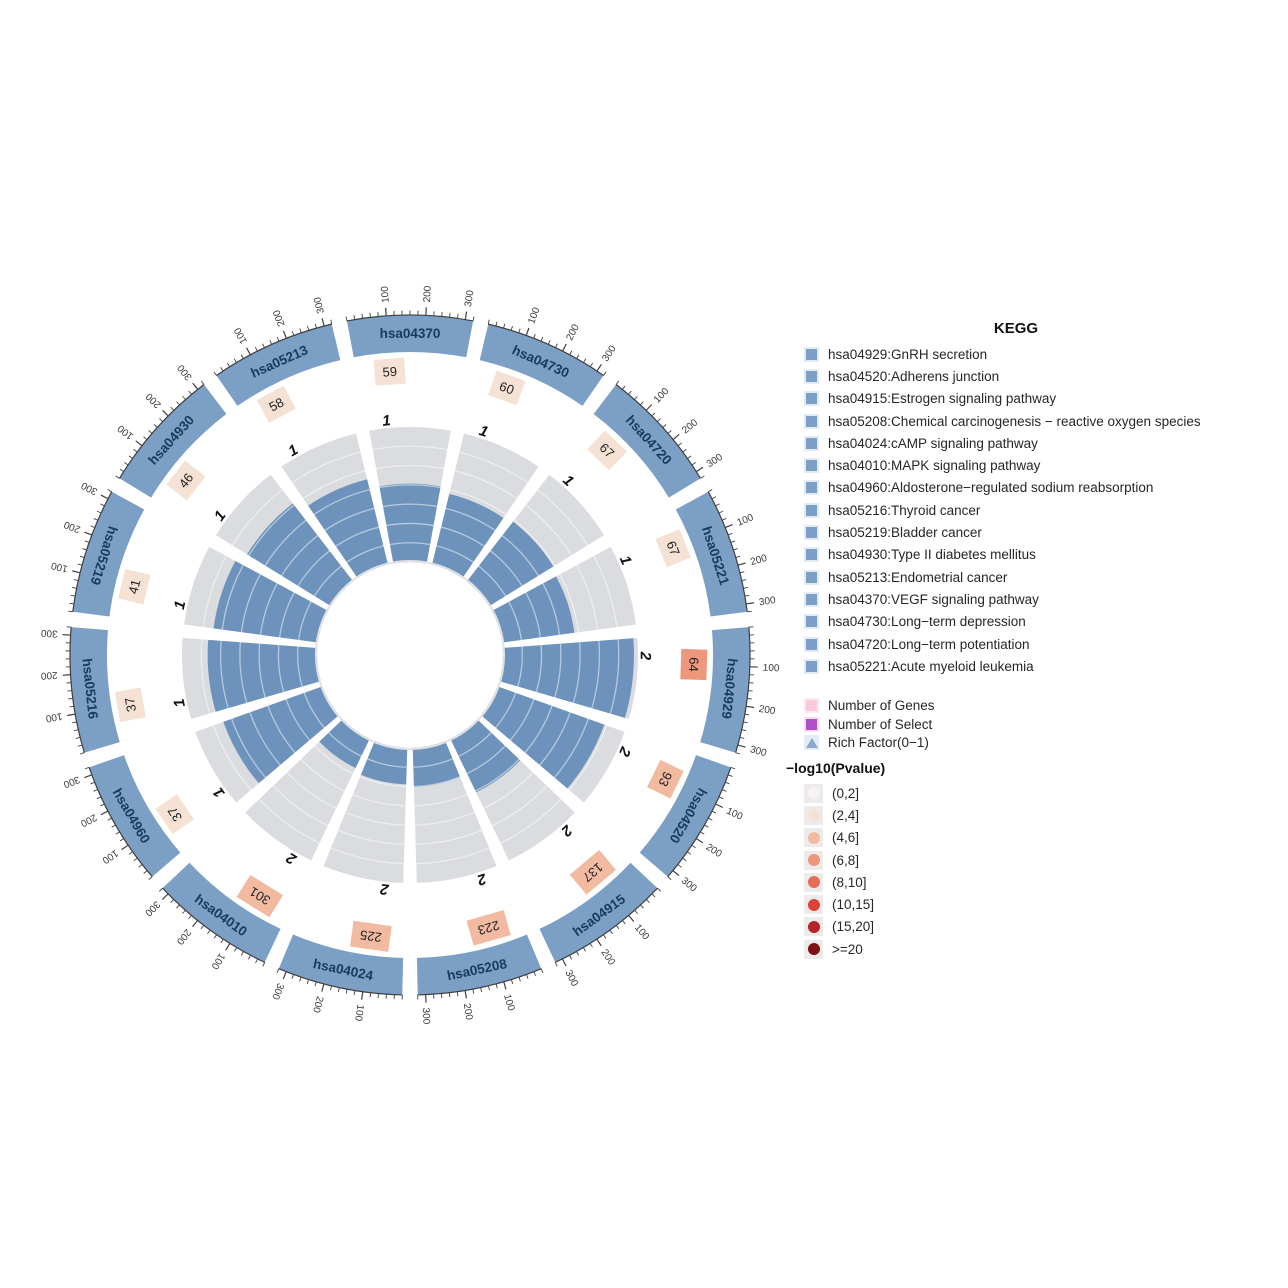  What do you see at coordinates (344, 743) in the screenshot?
I see `rich-factor-arc-hsa04010` at bounding box center [344, 743].